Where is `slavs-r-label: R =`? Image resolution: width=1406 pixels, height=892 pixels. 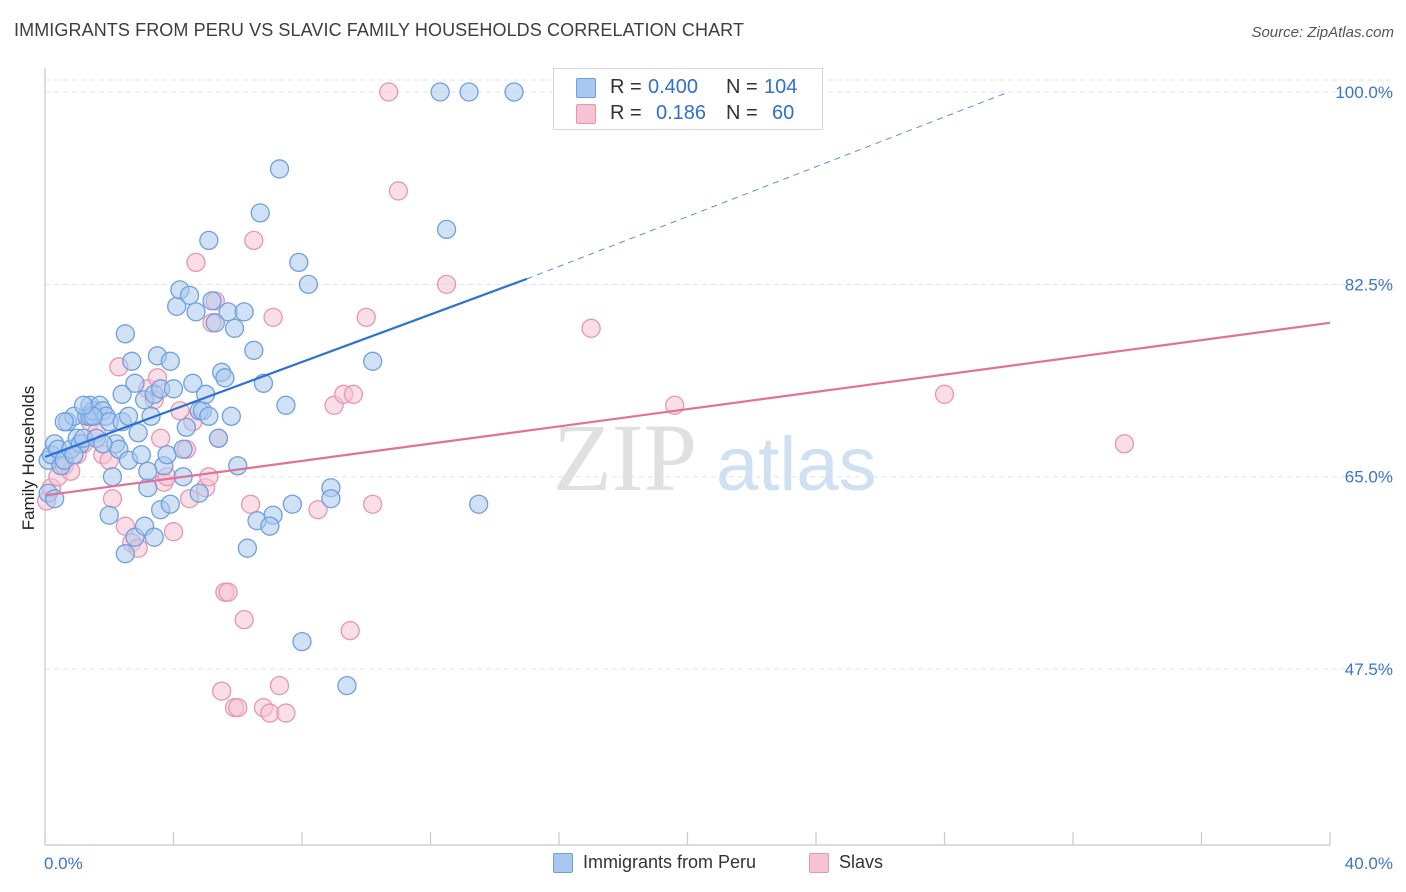
slavs-r-label: R = is located at coordinates (626, 113).